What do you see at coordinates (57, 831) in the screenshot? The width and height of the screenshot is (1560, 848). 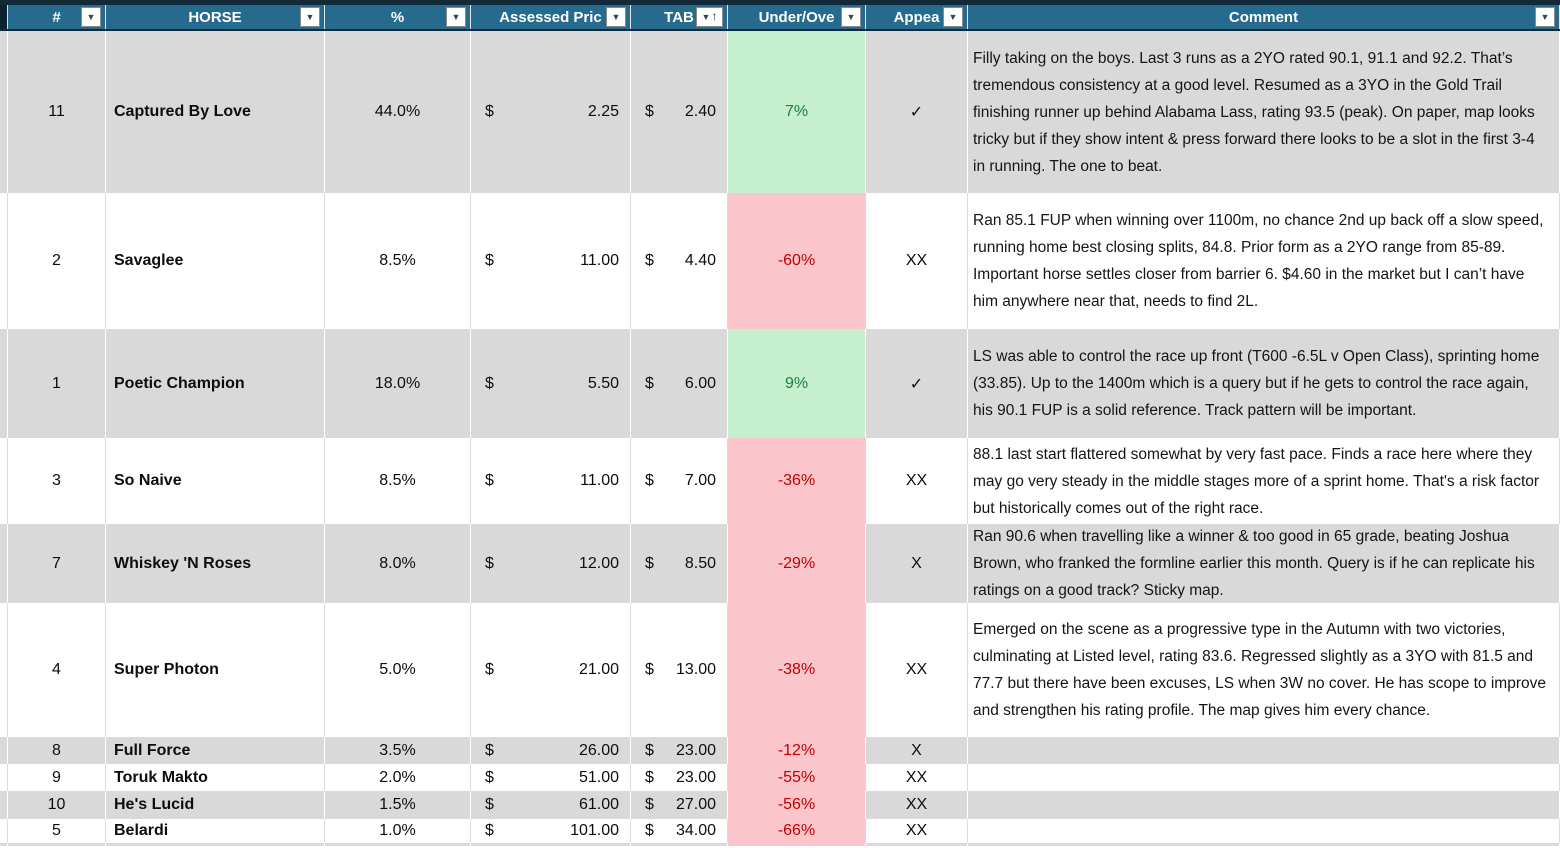 I see `cell-number: 5` at bounding box center [57, 831].